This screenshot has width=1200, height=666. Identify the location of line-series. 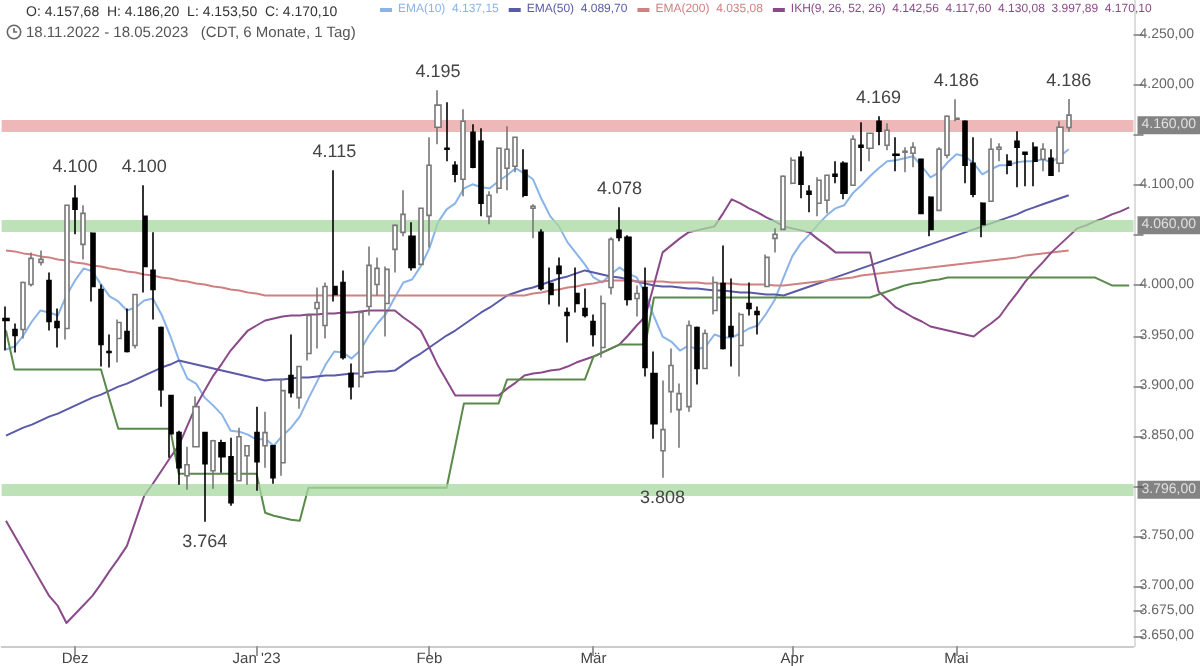
(537, 273).